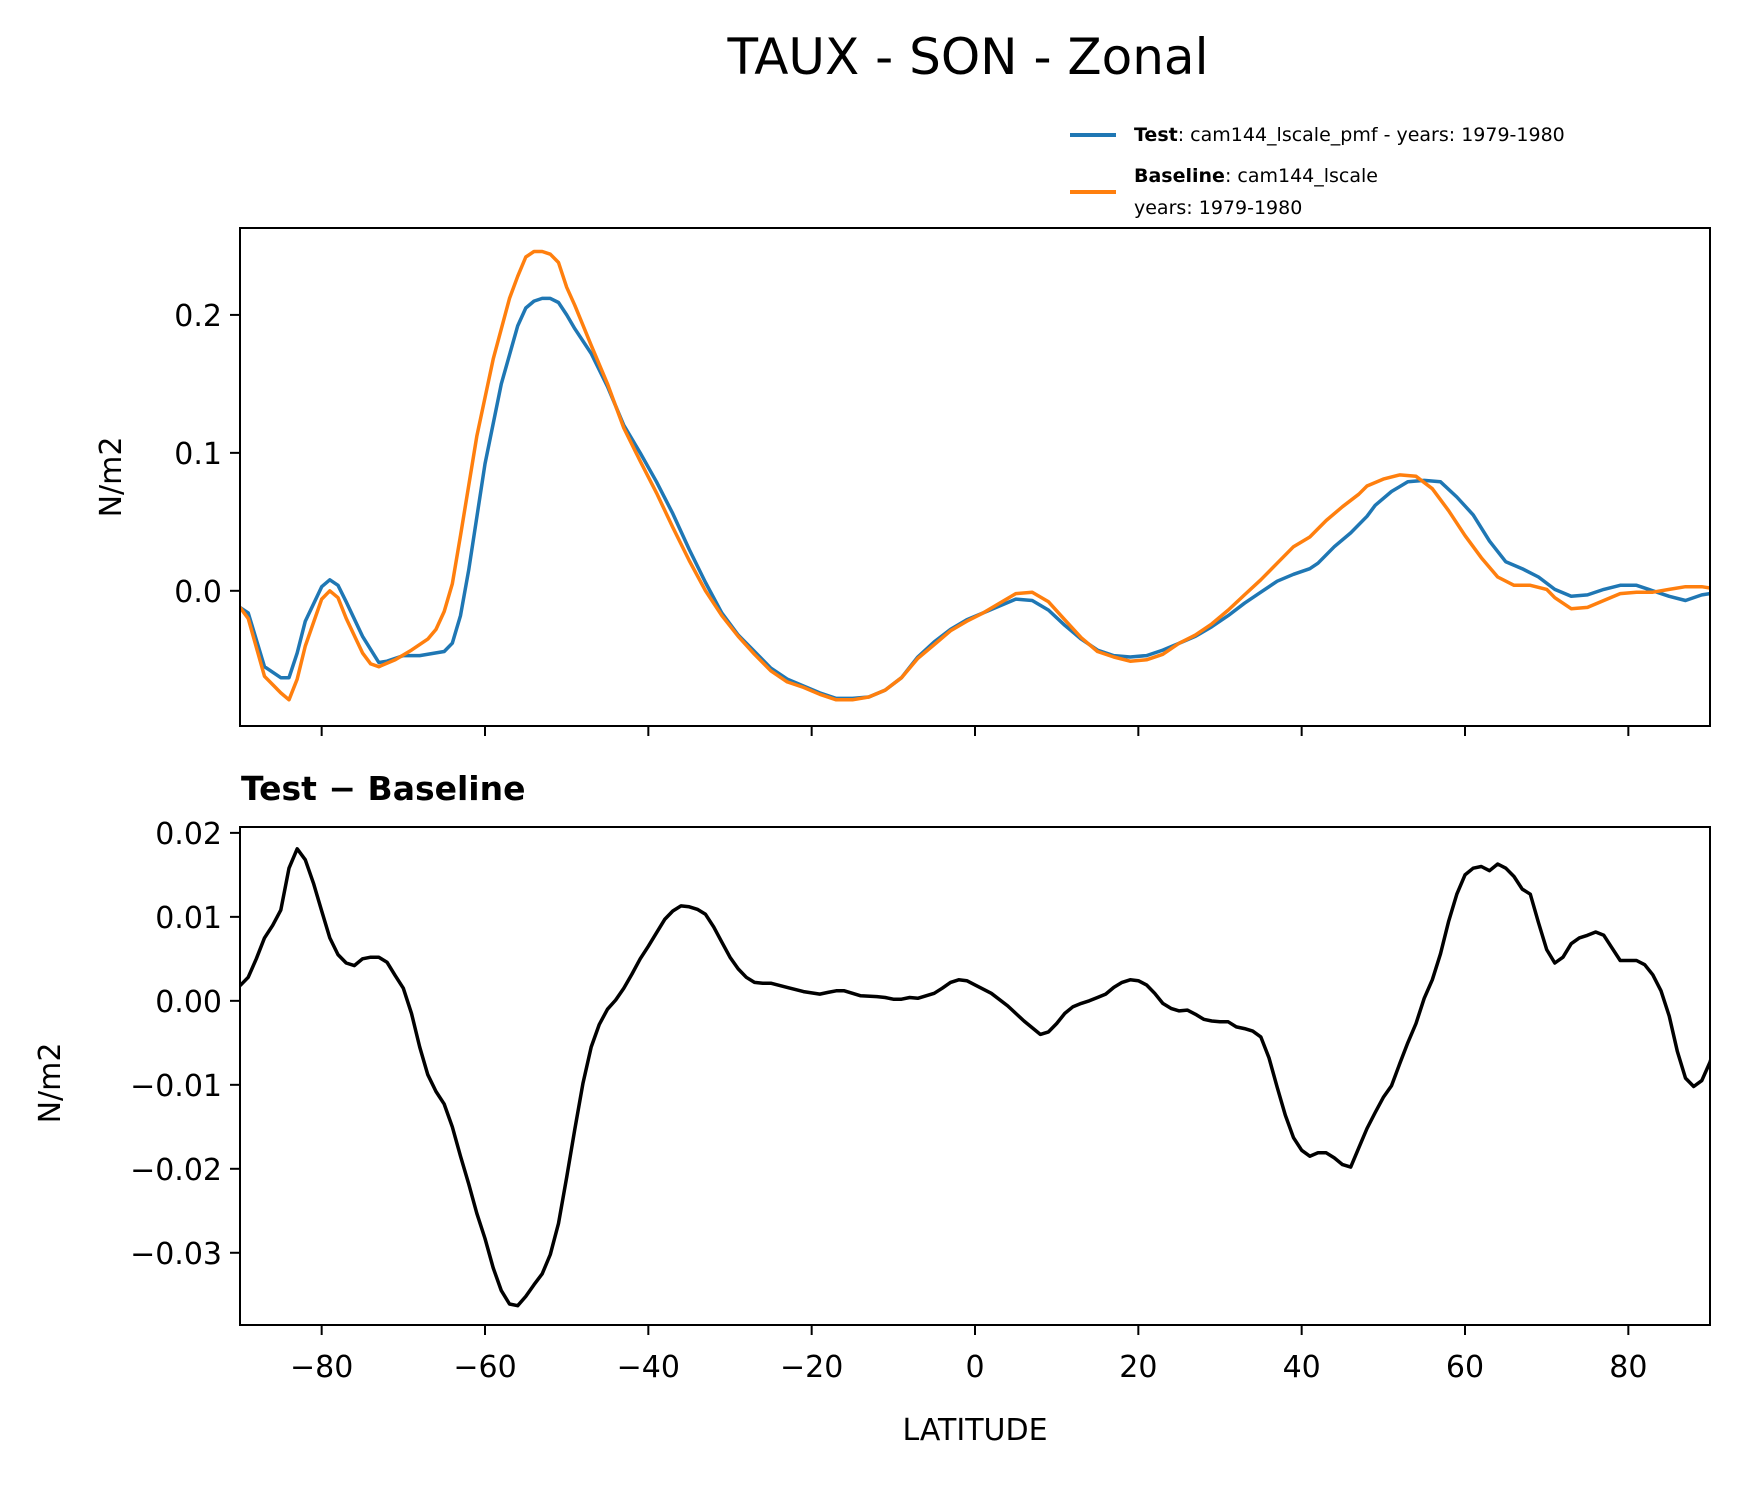  I want to click on bottom-panel-ylabel: N/m2, so click(50, 1083).